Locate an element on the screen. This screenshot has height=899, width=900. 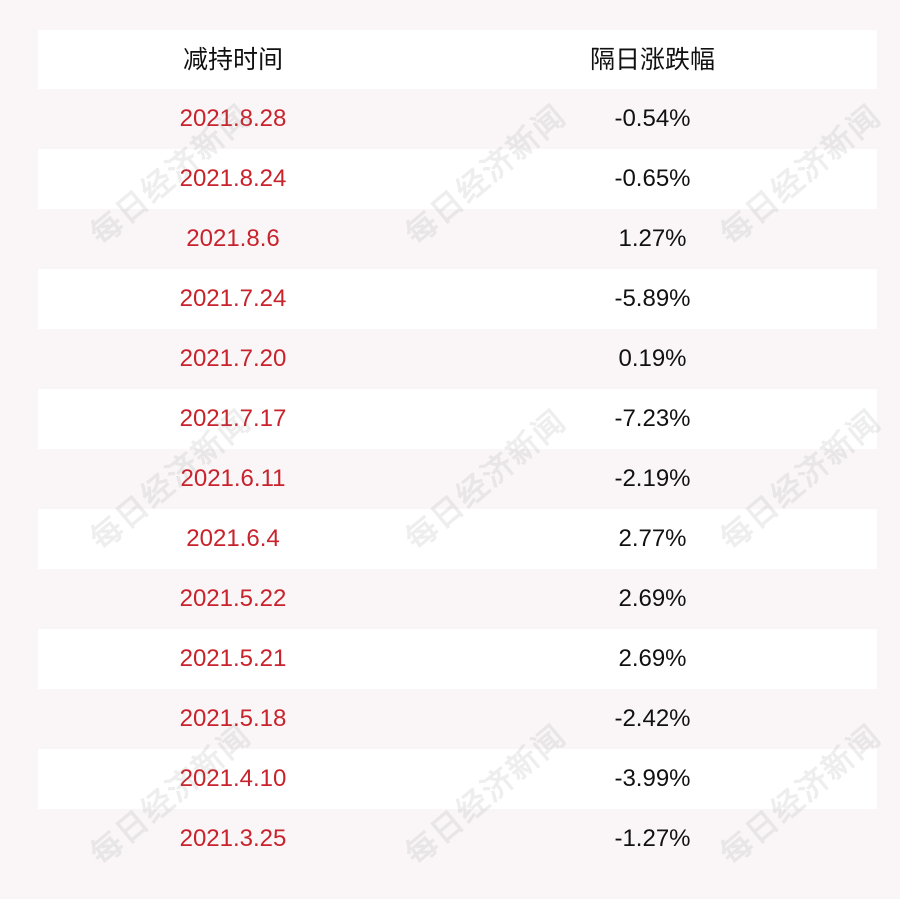
table-row: 2021.3.25 -1.27% is located at coordinates (457, 839).